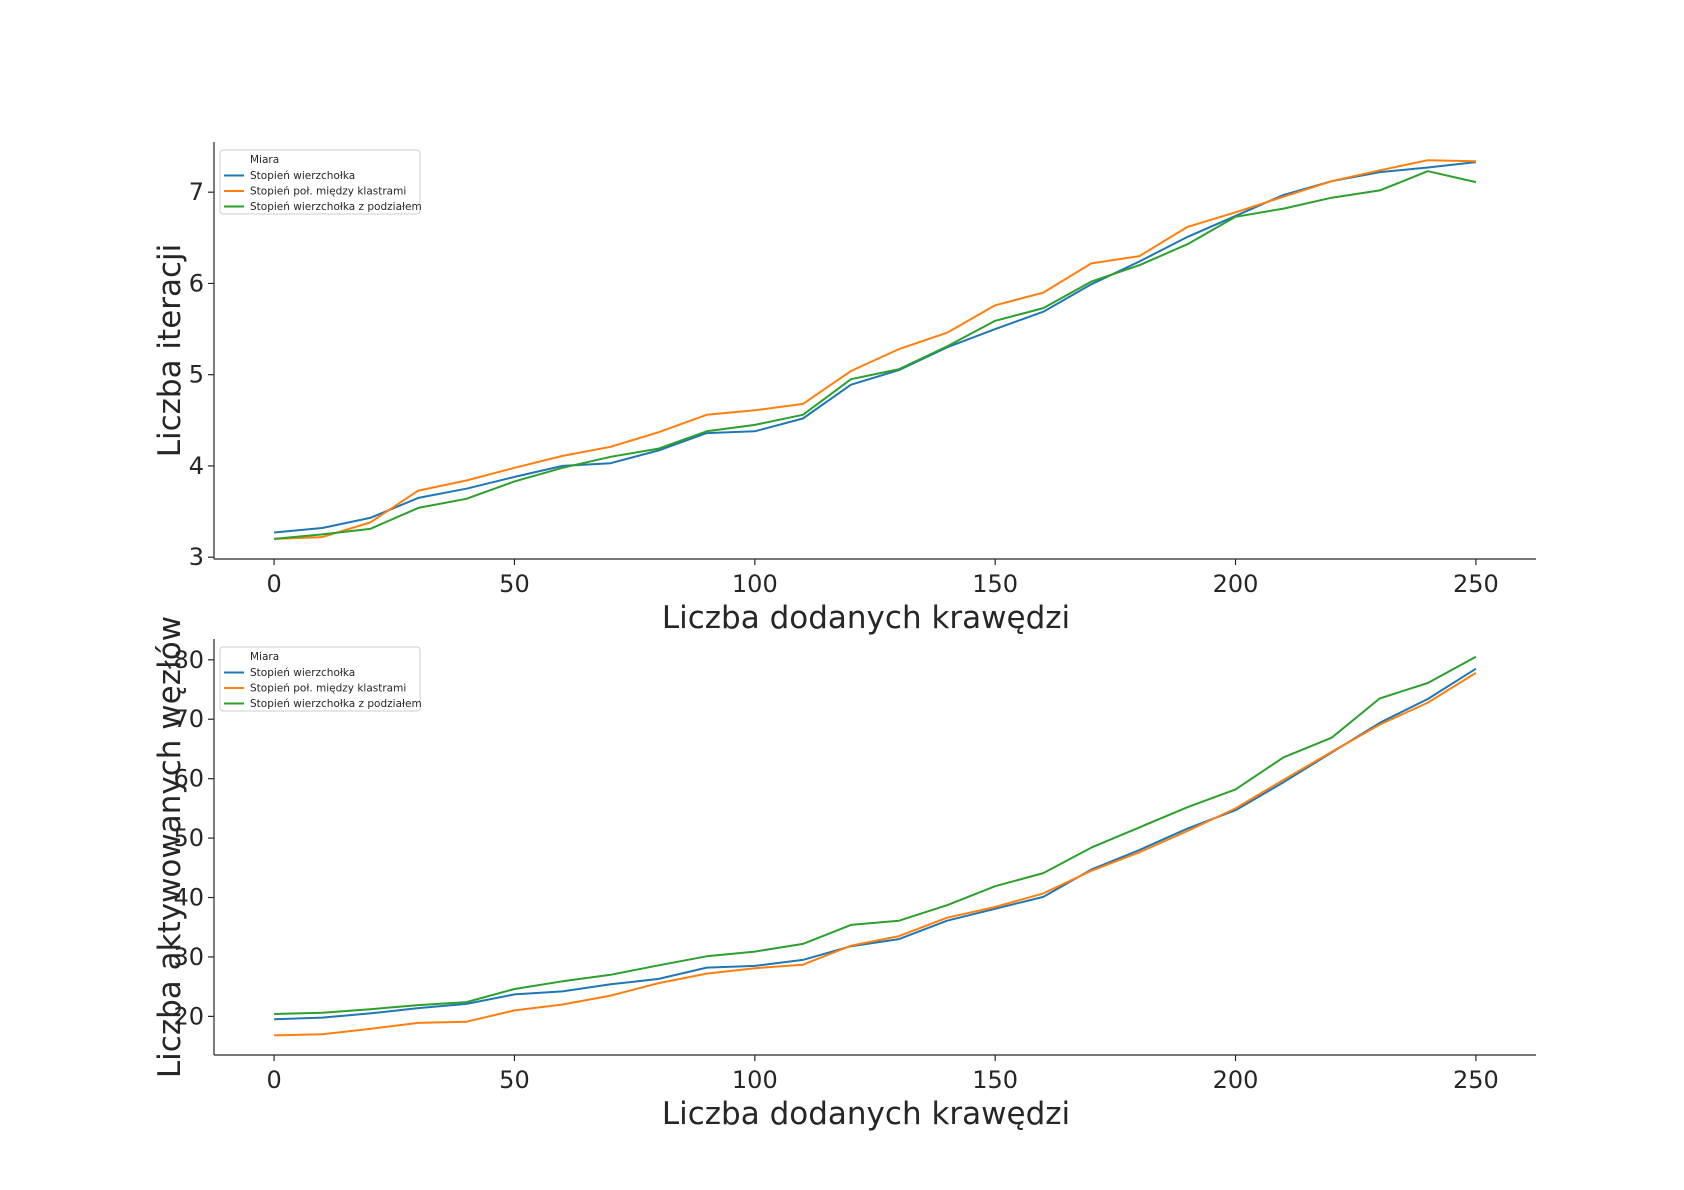 The image size is (1684, 1190). What do you see at coordinates (196, 375) in the screenshot?
I see `y-tick-label: 5` at bounding box center [196, 375].